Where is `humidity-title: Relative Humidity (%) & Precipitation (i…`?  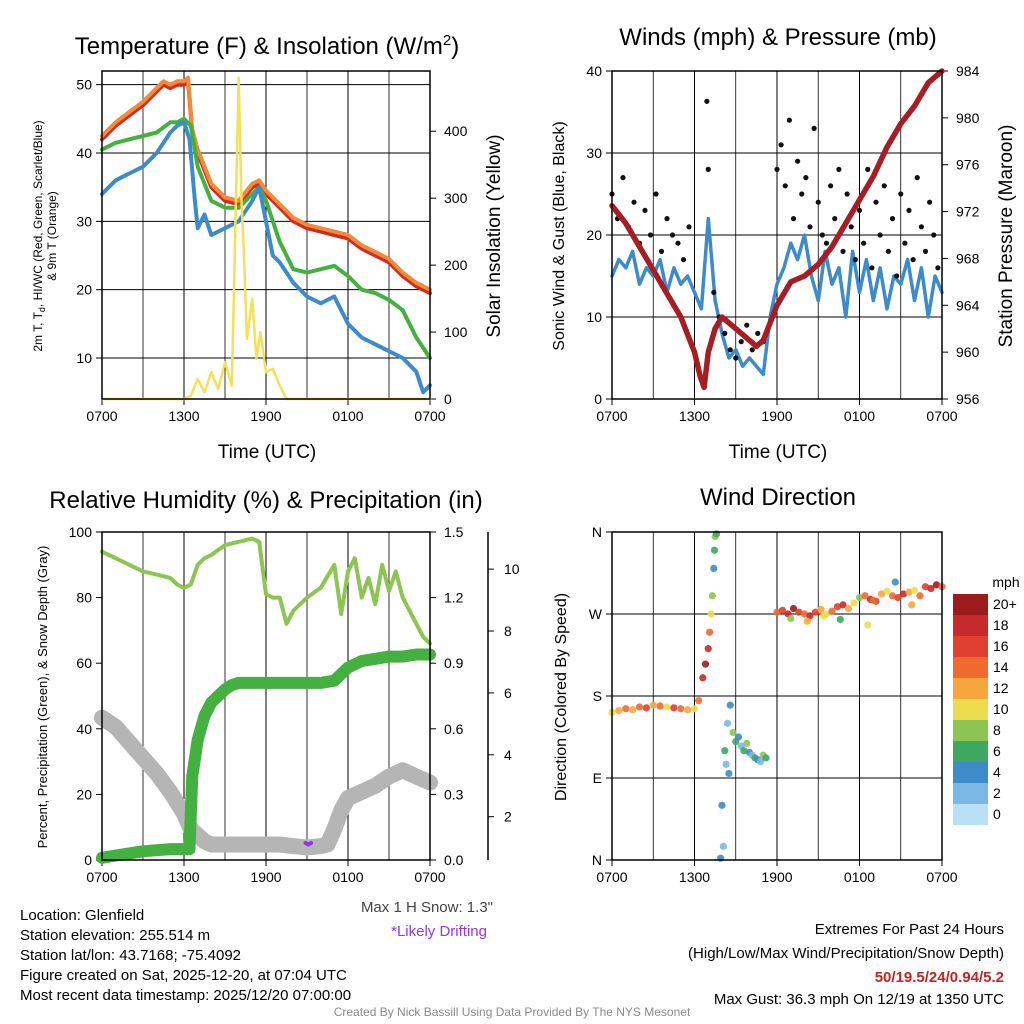
humidity-title: Relative Humidity (%) & Precipitation (i… is located at coordinates (265, 500).